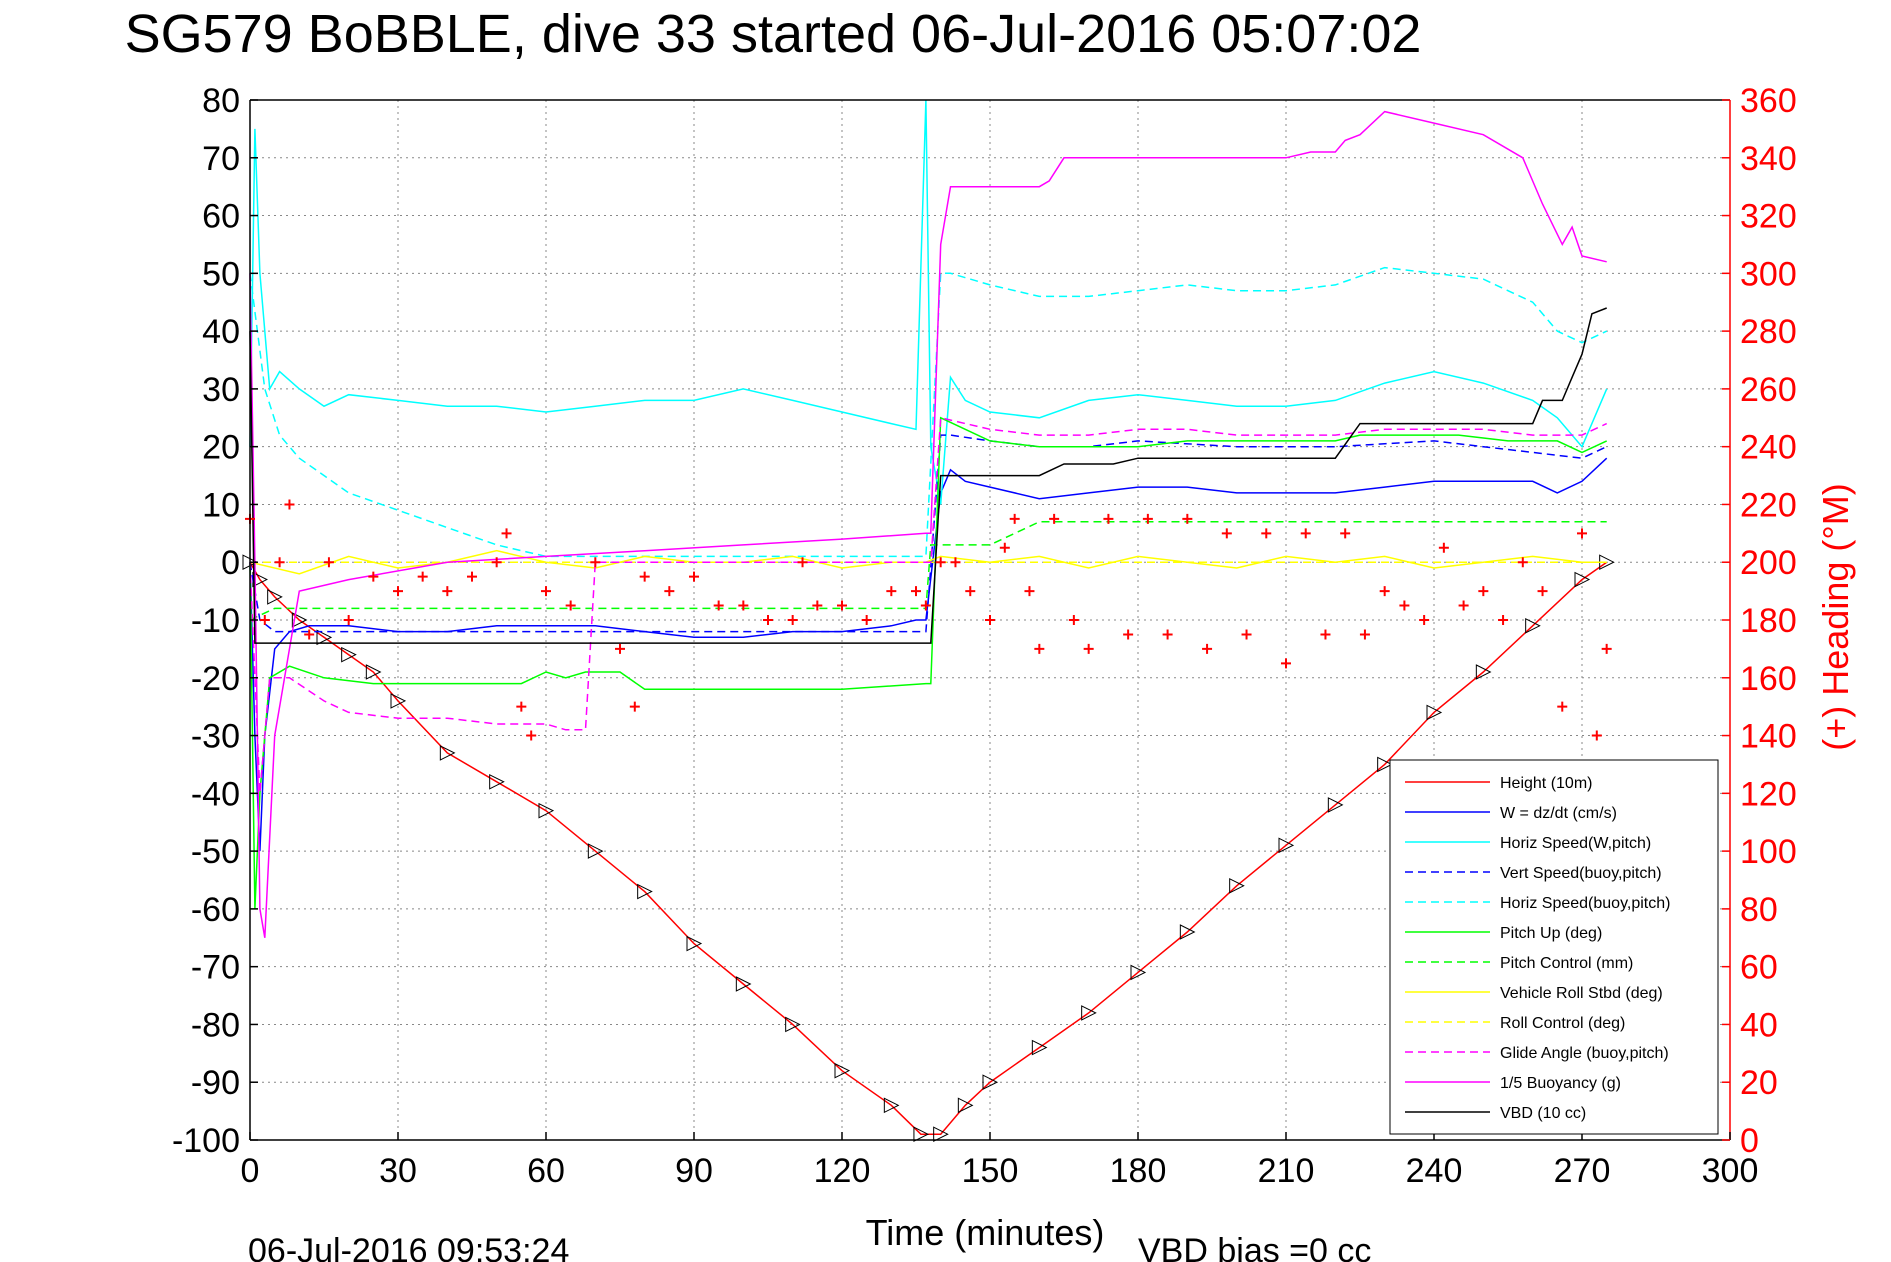 Image resolution: width=1891 pixels, height=1262 pixels. Describe the element at coordinates (1562, 1023) in the screenshot. I see `legend-label: Roll Control (deg)` at that location.